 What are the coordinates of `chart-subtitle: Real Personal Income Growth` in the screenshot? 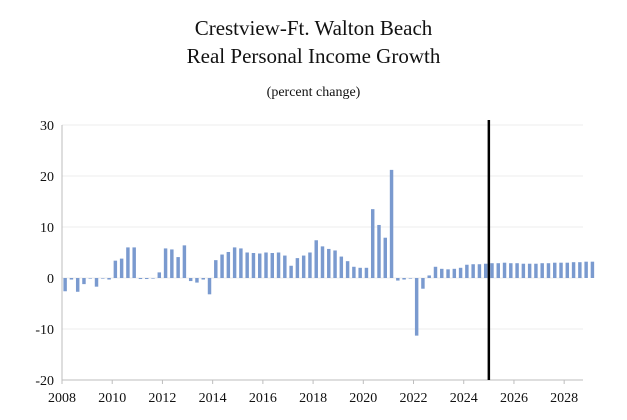 It's located at (313, 56).